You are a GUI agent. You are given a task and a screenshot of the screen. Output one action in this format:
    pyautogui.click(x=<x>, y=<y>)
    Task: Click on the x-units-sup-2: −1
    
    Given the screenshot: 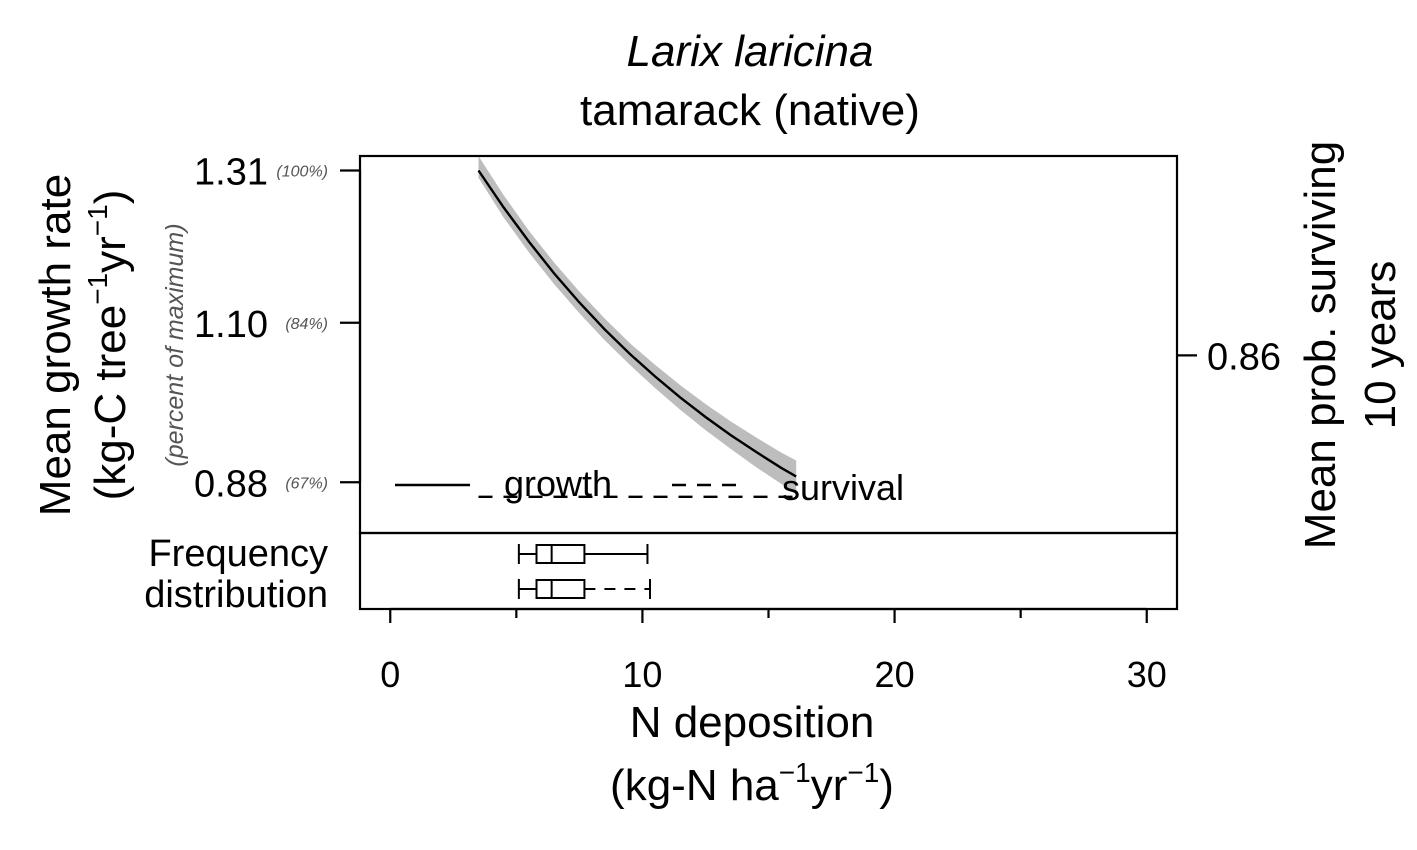 What is the action you would take?
    pyautogui.click(x=863, y=772)
    